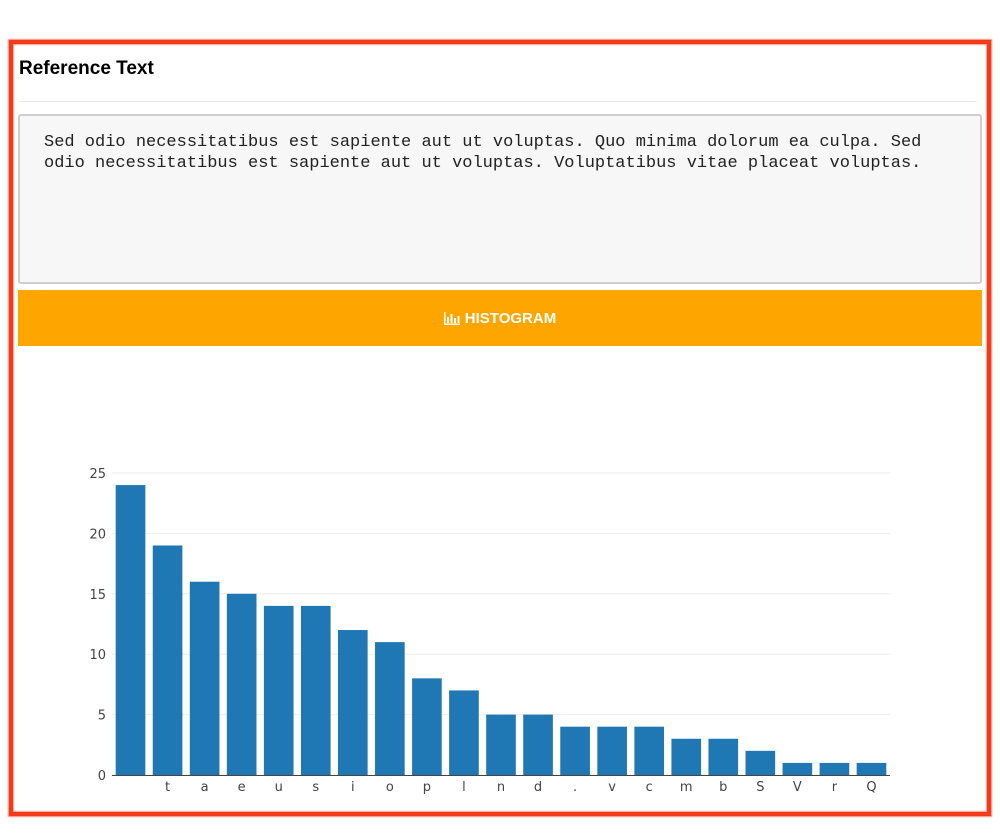 The height and width of the screenshot is (834, 1000). What do you see at coordinates (498, 101) in the screenshot?
I see `divider` at bounding box center [498, 101].